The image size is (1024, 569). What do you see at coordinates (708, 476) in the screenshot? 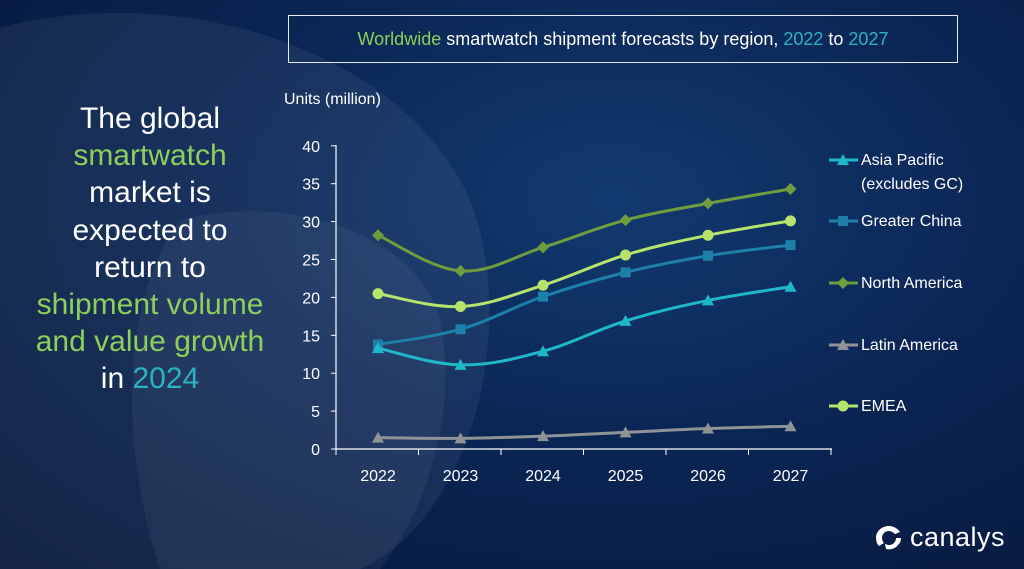
I see `x-tick-label: 2026` at bounding box center [708, 476].